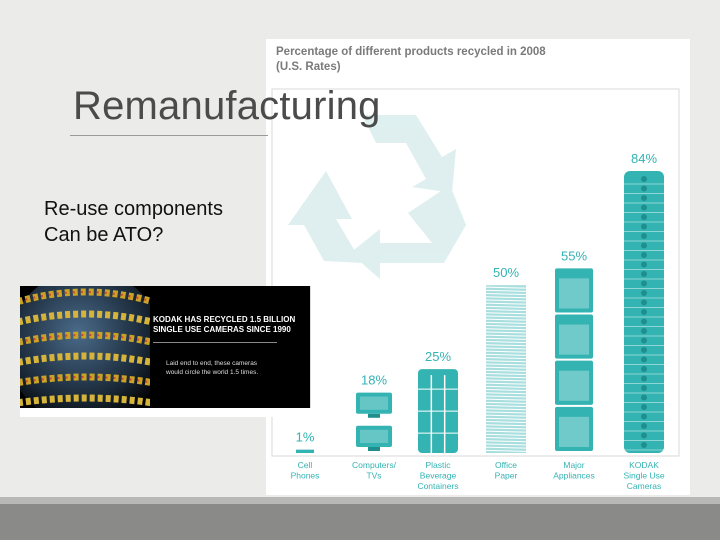 The height and width of the screenshot is (540, 720). Describe the element at coordinates (506, 476) in the screenshot. I see `category-label-4: Paper` at that location.